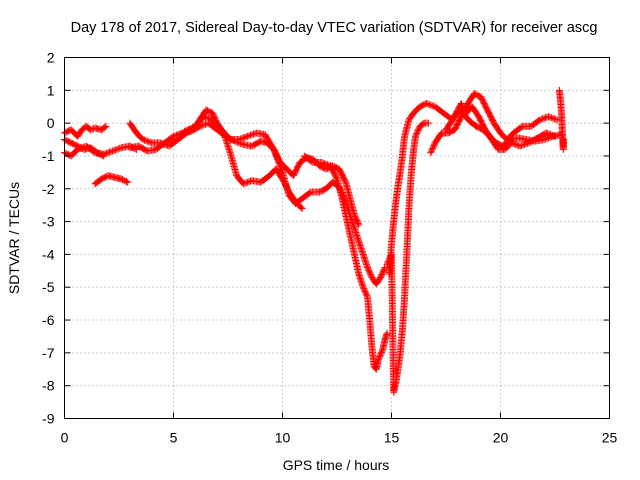 The height and width of the screenshot is (480, 640). Describe the element at coordinates (283, 438) in the screenshot. I see `x-tick-label: 10` at that location.